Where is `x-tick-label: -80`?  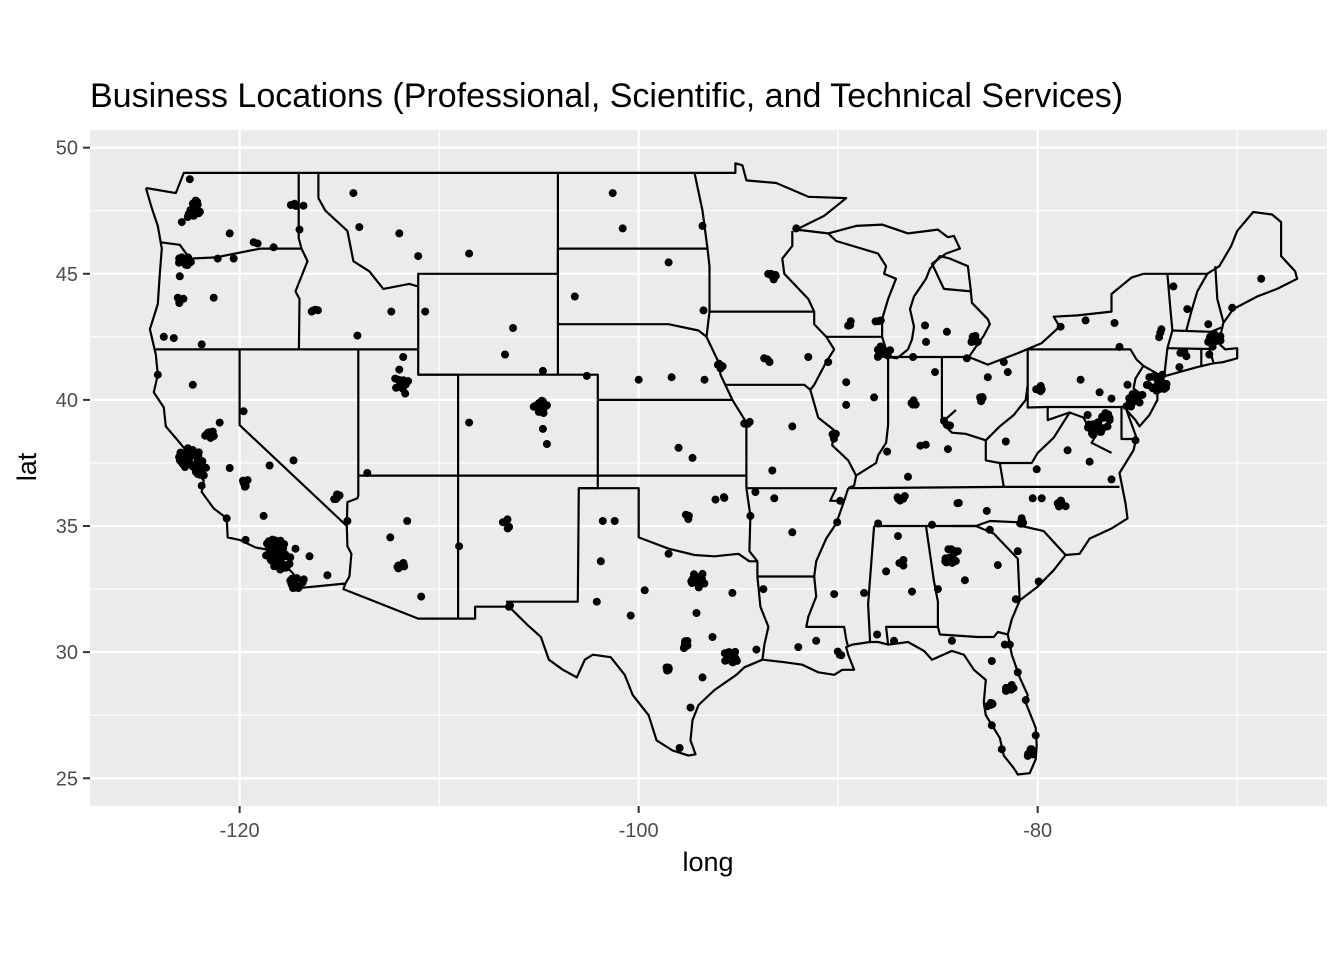
x-tick-label: -80 is located at coordinates (1037, 831).